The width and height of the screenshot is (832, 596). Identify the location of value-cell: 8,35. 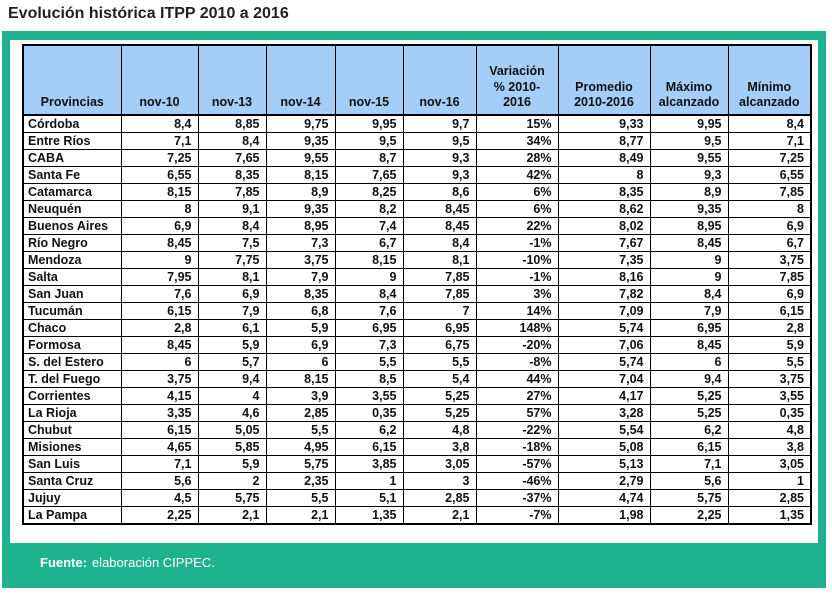
(232, 175).